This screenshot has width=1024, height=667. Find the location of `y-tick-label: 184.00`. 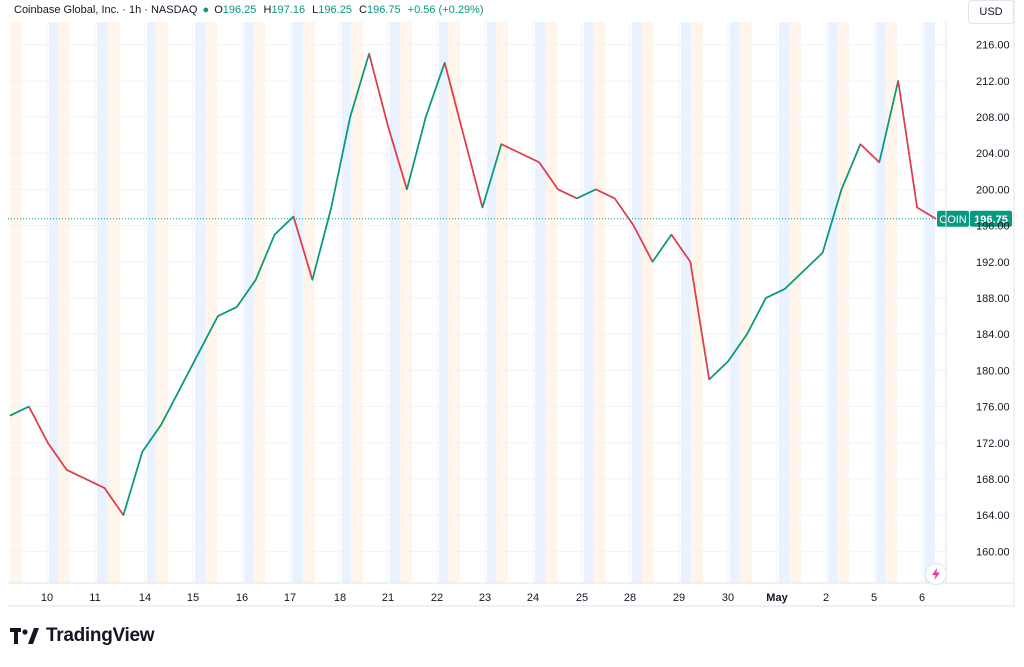

y-tick-label: 184.00 is located at coordinates (993, 335).